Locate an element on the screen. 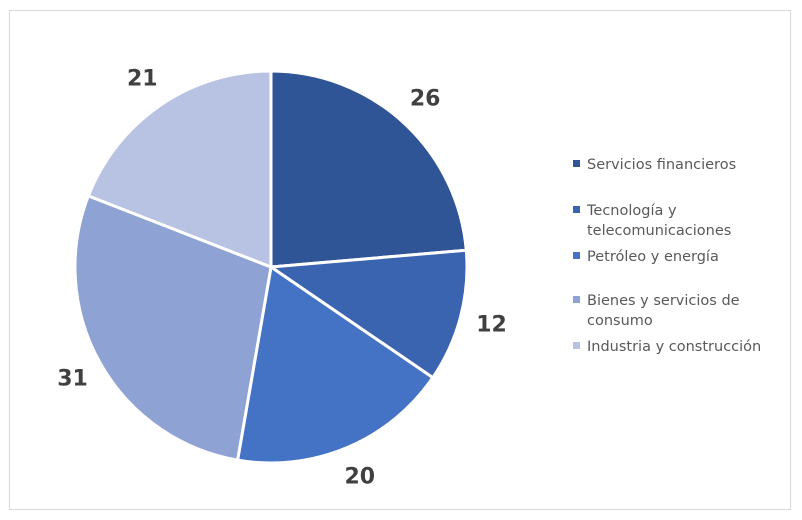 The image size is (802, 520). legend-swatch-servicios-financieros is located at coordinates (576, 163).